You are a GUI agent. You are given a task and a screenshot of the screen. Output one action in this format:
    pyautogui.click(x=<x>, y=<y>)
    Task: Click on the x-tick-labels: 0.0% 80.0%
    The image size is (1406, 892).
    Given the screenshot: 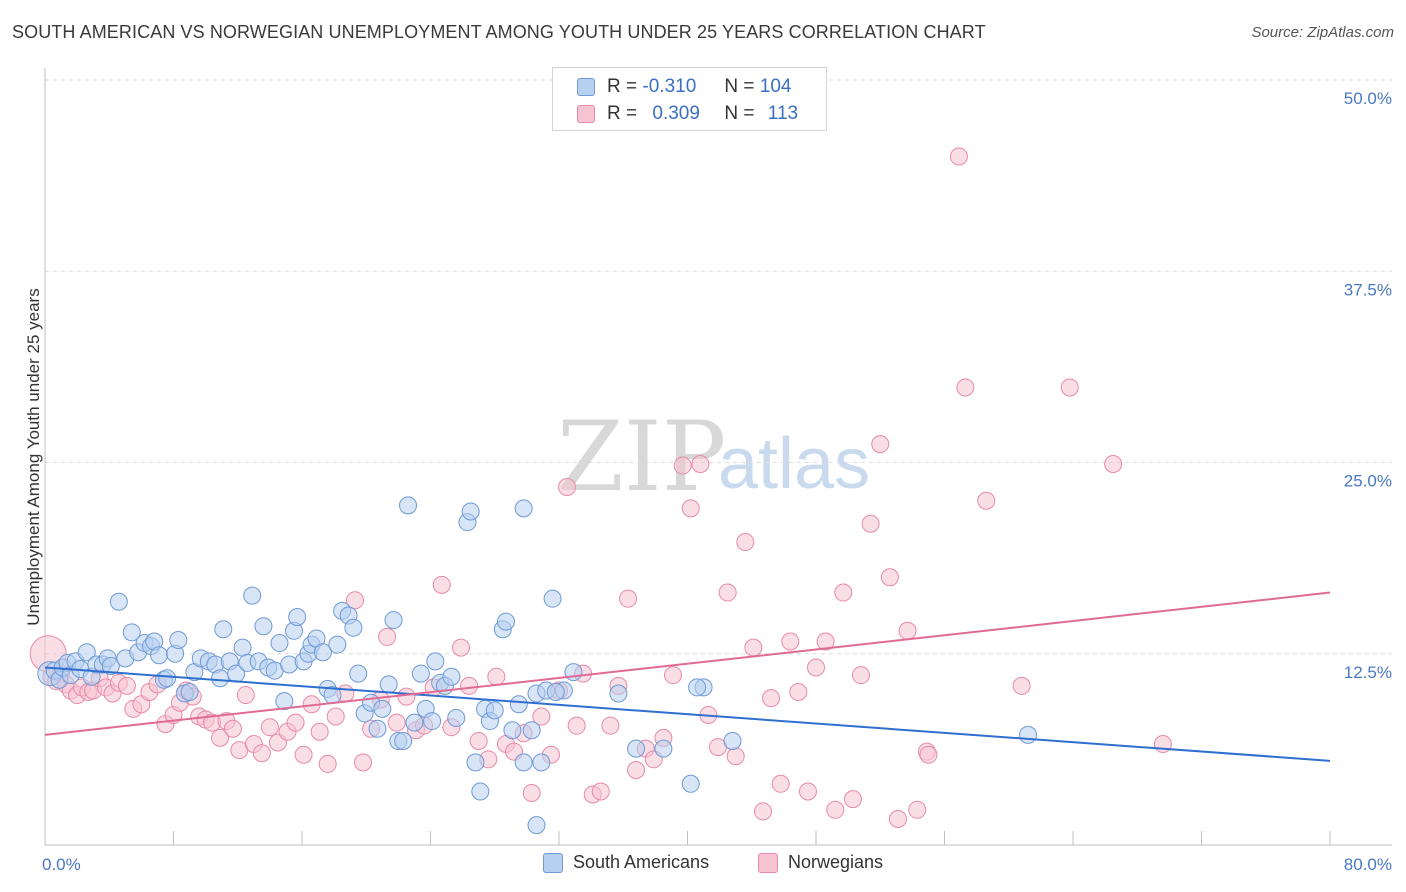 What is the action you would take?
    pyautogui.click(x=717, y=864)
    